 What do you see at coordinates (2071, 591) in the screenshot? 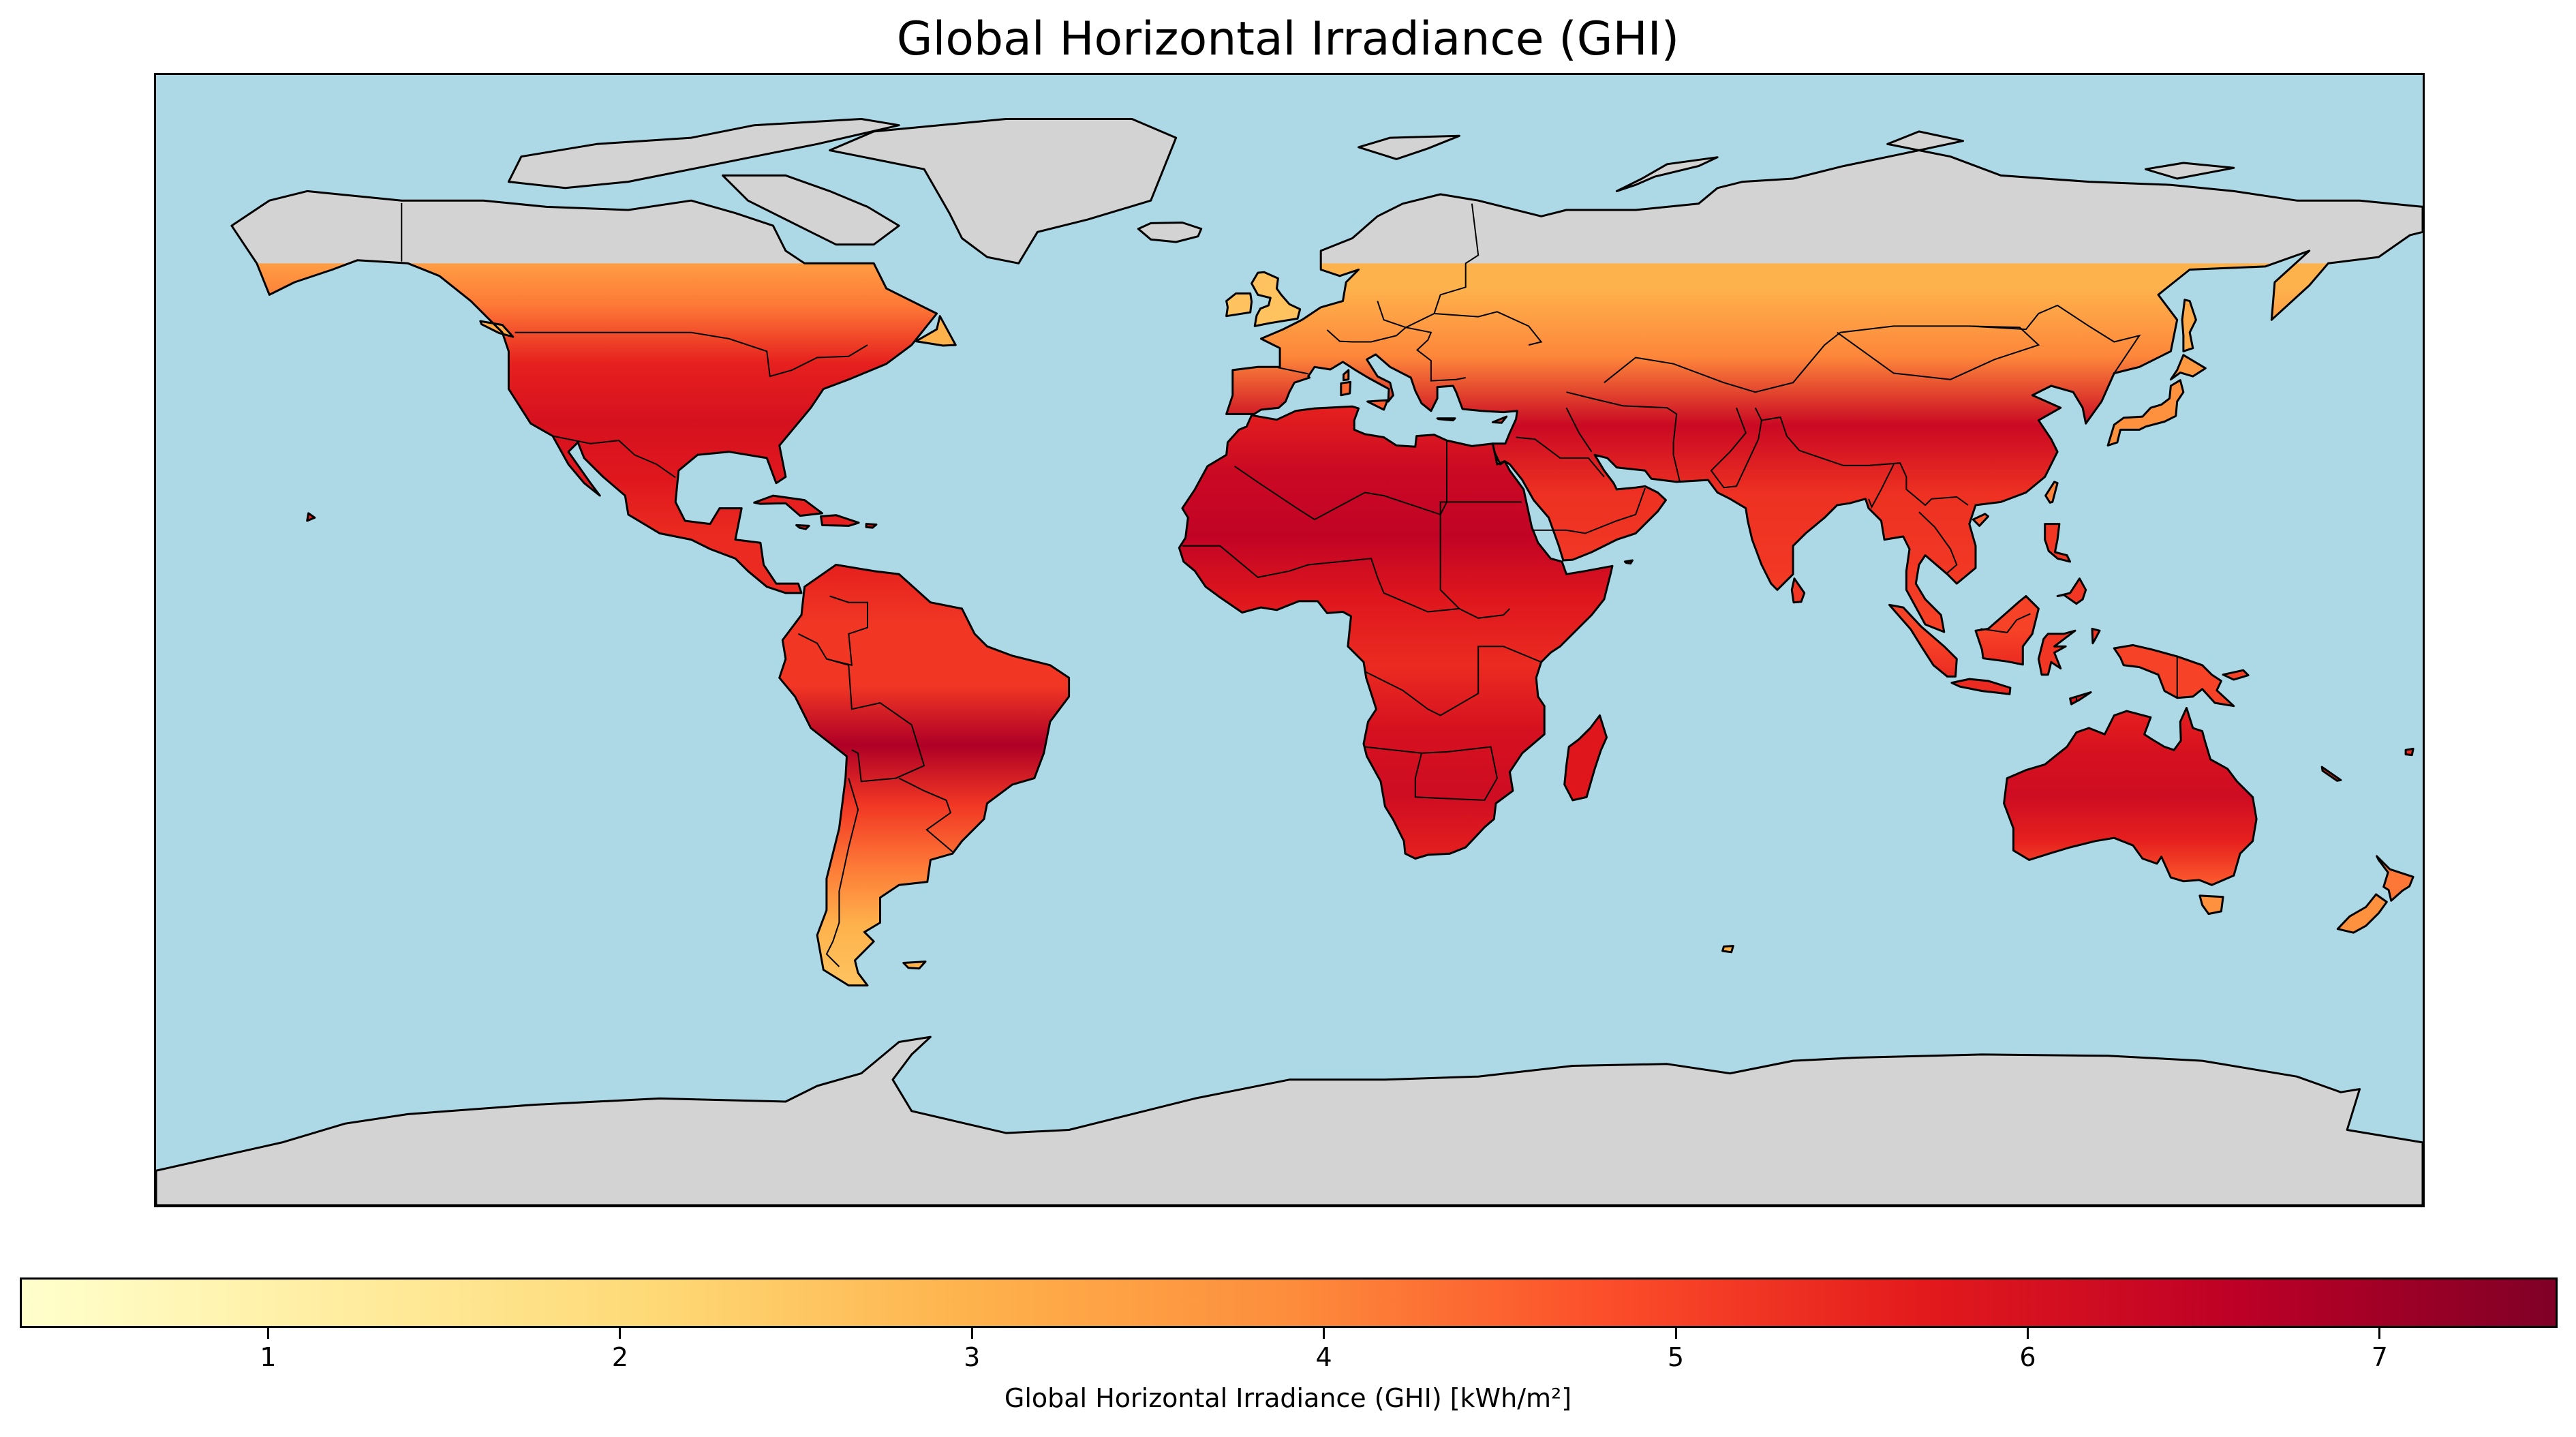
I see `mindanao-coastline` at bounding box center [2071, 591].